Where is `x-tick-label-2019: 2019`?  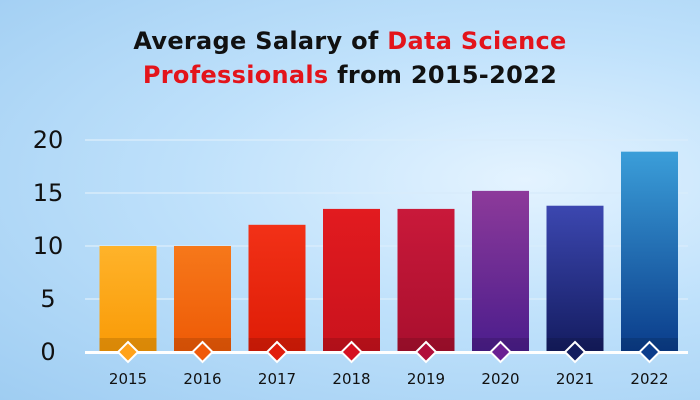 x-tick-label-2019: 2019 is located at coordinates (426, 379).